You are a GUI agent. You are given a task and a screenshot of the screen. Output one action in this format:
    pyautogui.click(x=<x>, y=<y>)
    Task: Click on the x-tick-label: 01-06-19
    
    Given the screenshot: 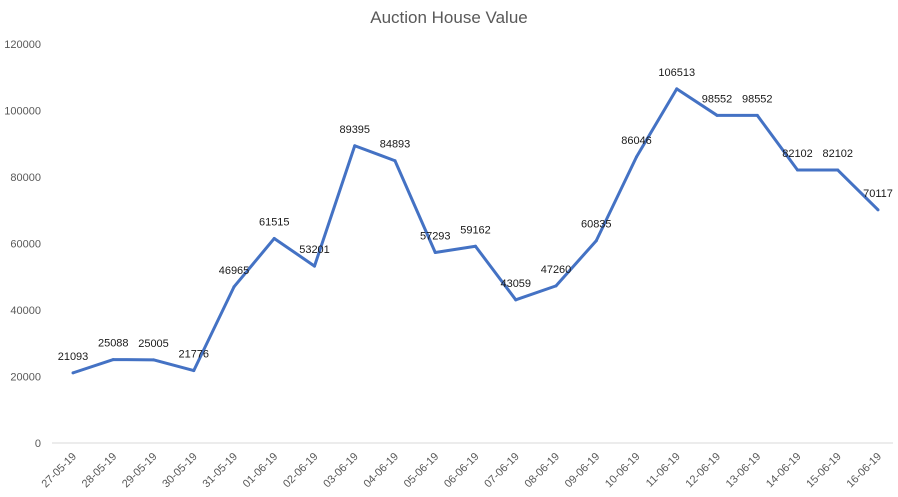 What is the action you would take?
    pyautogui.click(x=261, y=471)
    